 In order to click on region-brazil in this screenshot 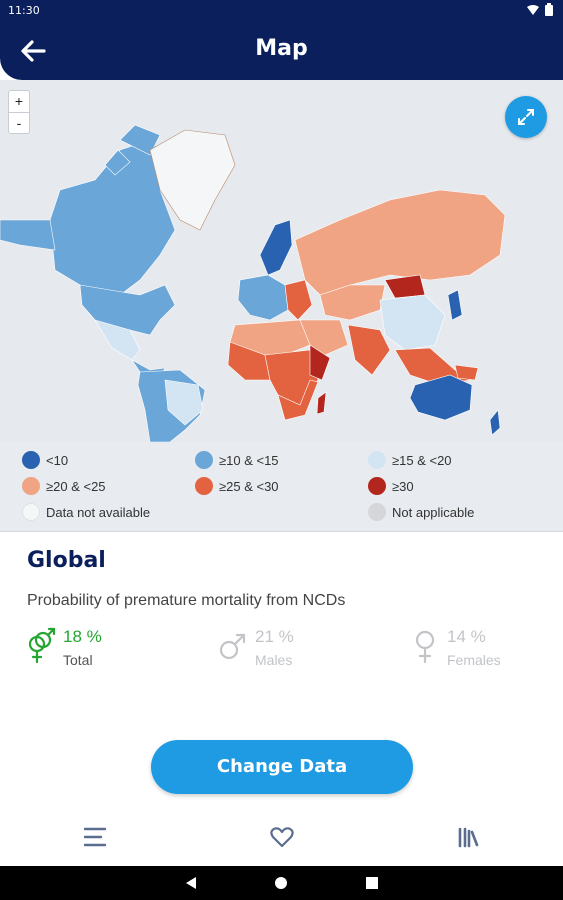, I will do `click(184, 402)`.